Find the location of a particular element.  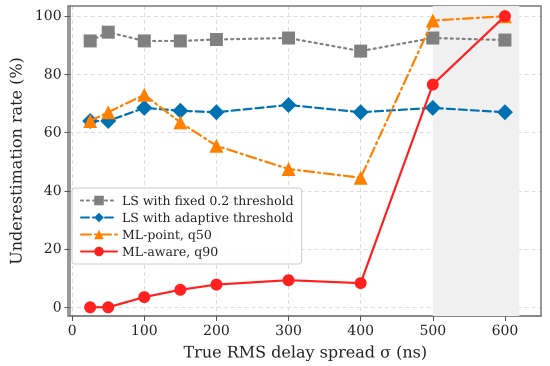

y-tick-label: 0 is located at coordinates (57, 307).